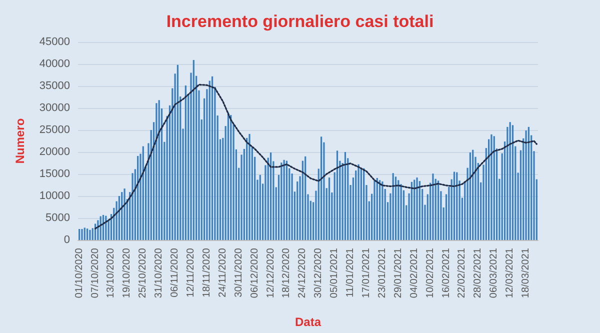  What do you see at coordinates (494, 273) in the screenshot?
I see `x-tick-label: 06/03/2021` at bounding box center [494, 273].